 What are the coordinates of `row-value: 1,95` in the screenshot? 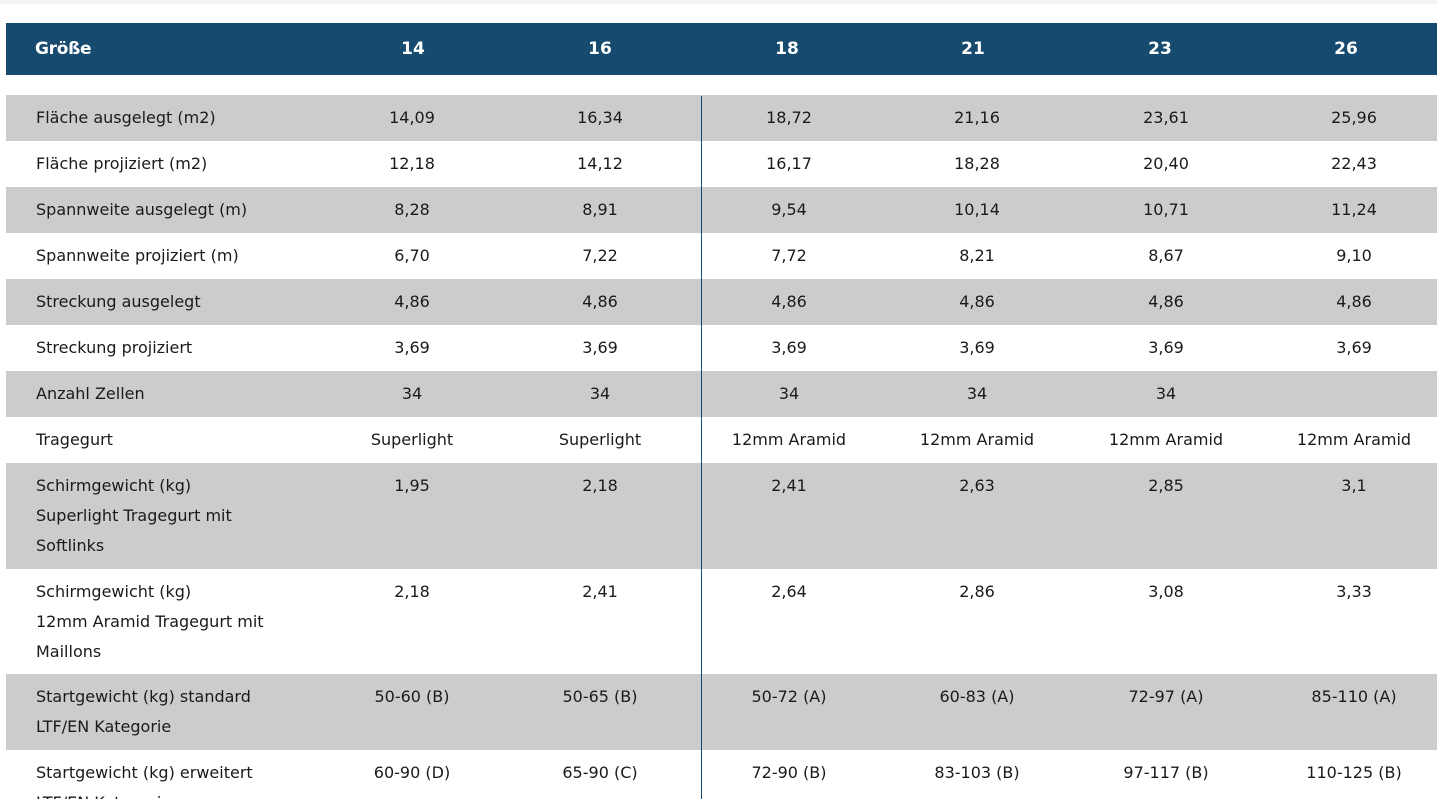 It's located at (412, 485).